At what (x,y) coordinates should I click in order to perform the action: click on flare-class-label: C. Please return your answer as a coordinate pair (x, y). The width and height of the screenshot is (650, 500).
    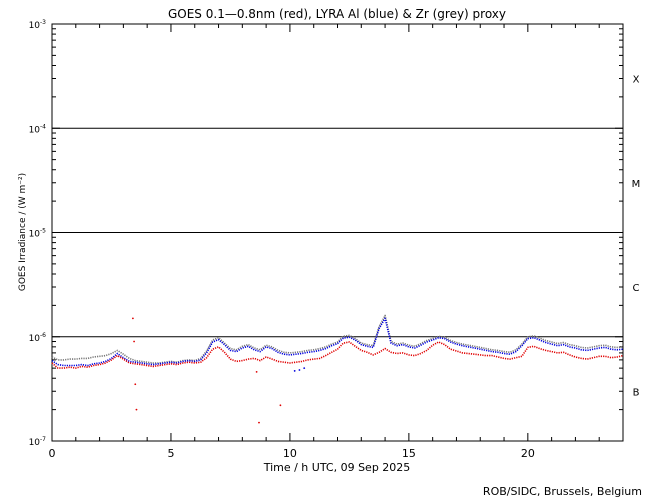
    Looking at the image, I should click on (636, 288).